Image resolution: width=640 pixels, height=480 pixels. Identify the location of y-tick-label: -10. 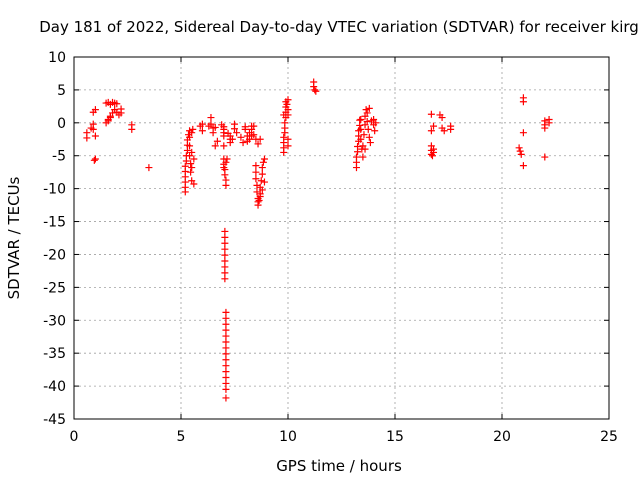
(54, 190).